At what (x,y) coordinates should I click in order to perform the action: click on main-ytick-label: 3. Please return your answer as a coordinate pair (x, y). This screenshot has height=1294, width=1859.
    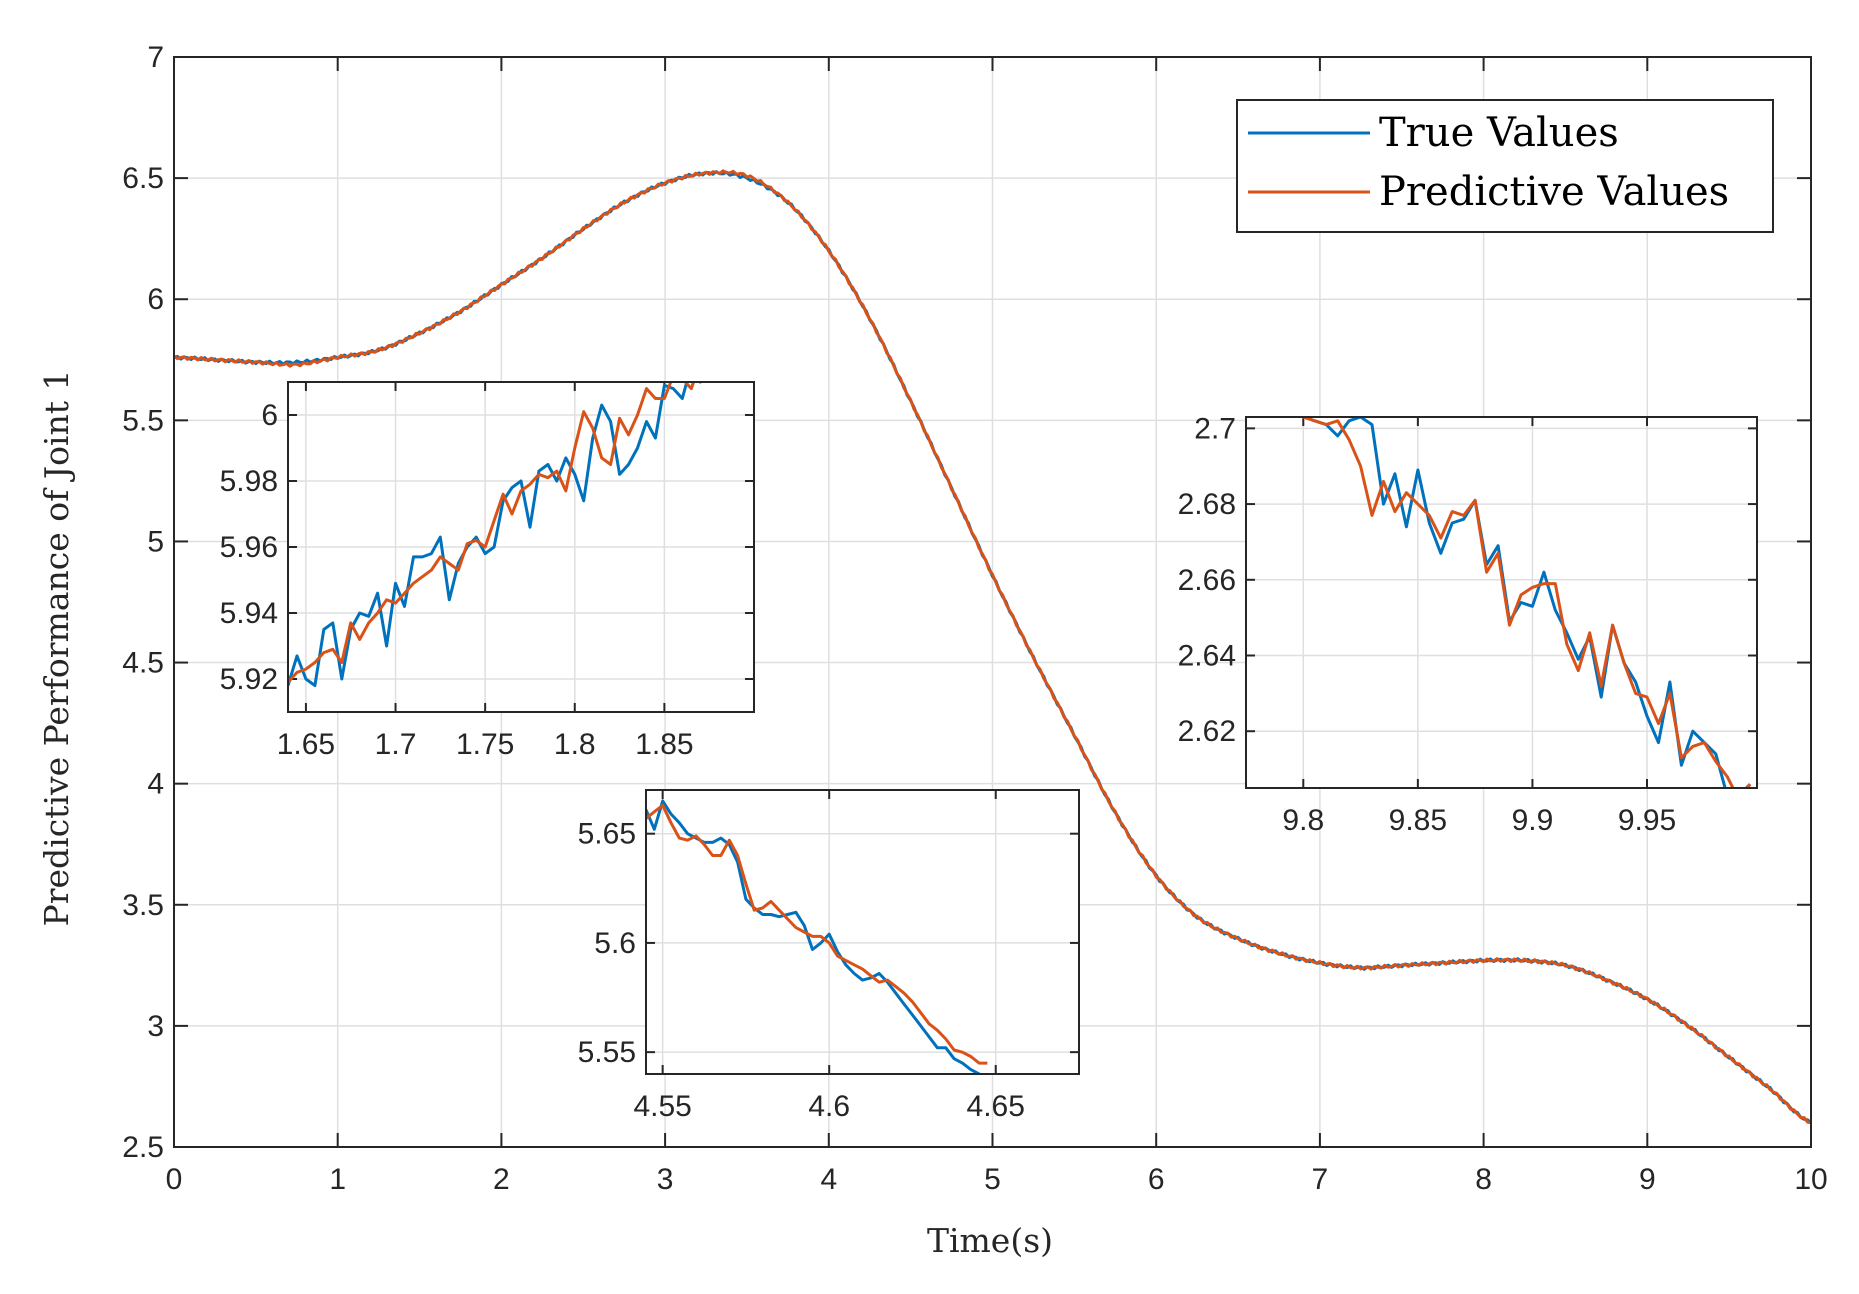
    Looking at the image, I should click on (155, 1026).